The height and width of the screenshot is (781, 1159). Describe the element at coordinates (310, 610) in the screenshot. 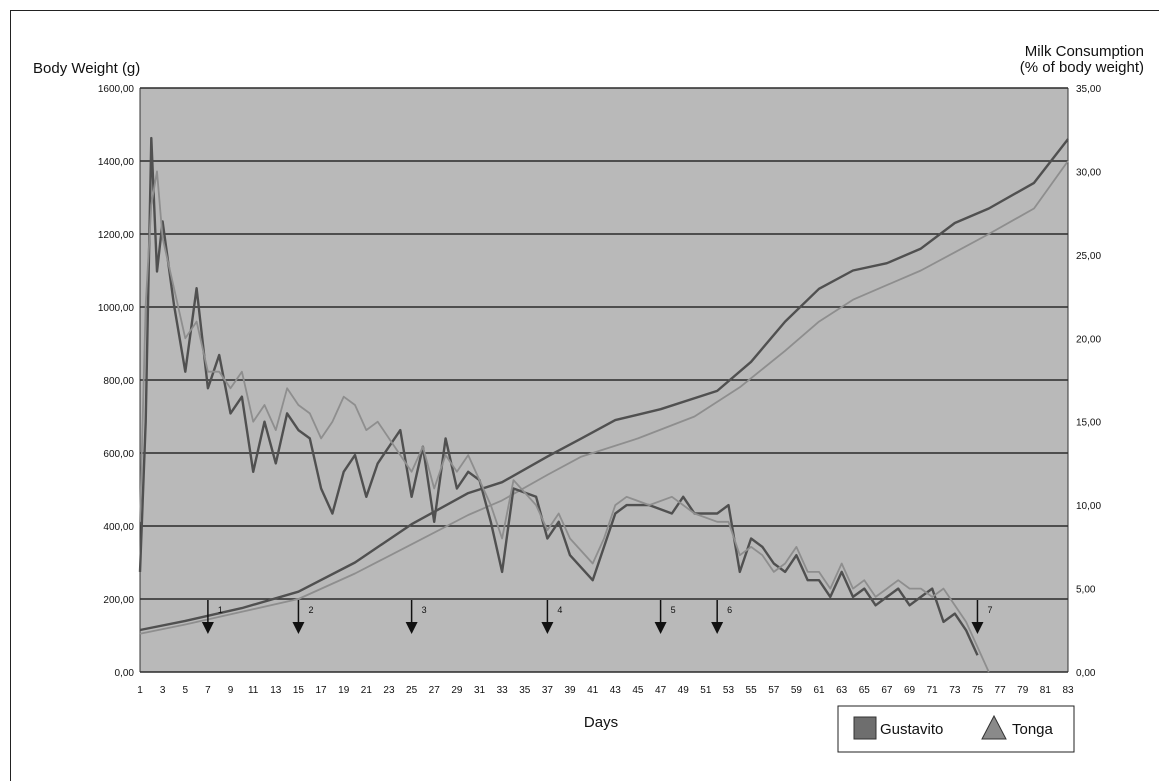

I see `event-label: 2` at that location.